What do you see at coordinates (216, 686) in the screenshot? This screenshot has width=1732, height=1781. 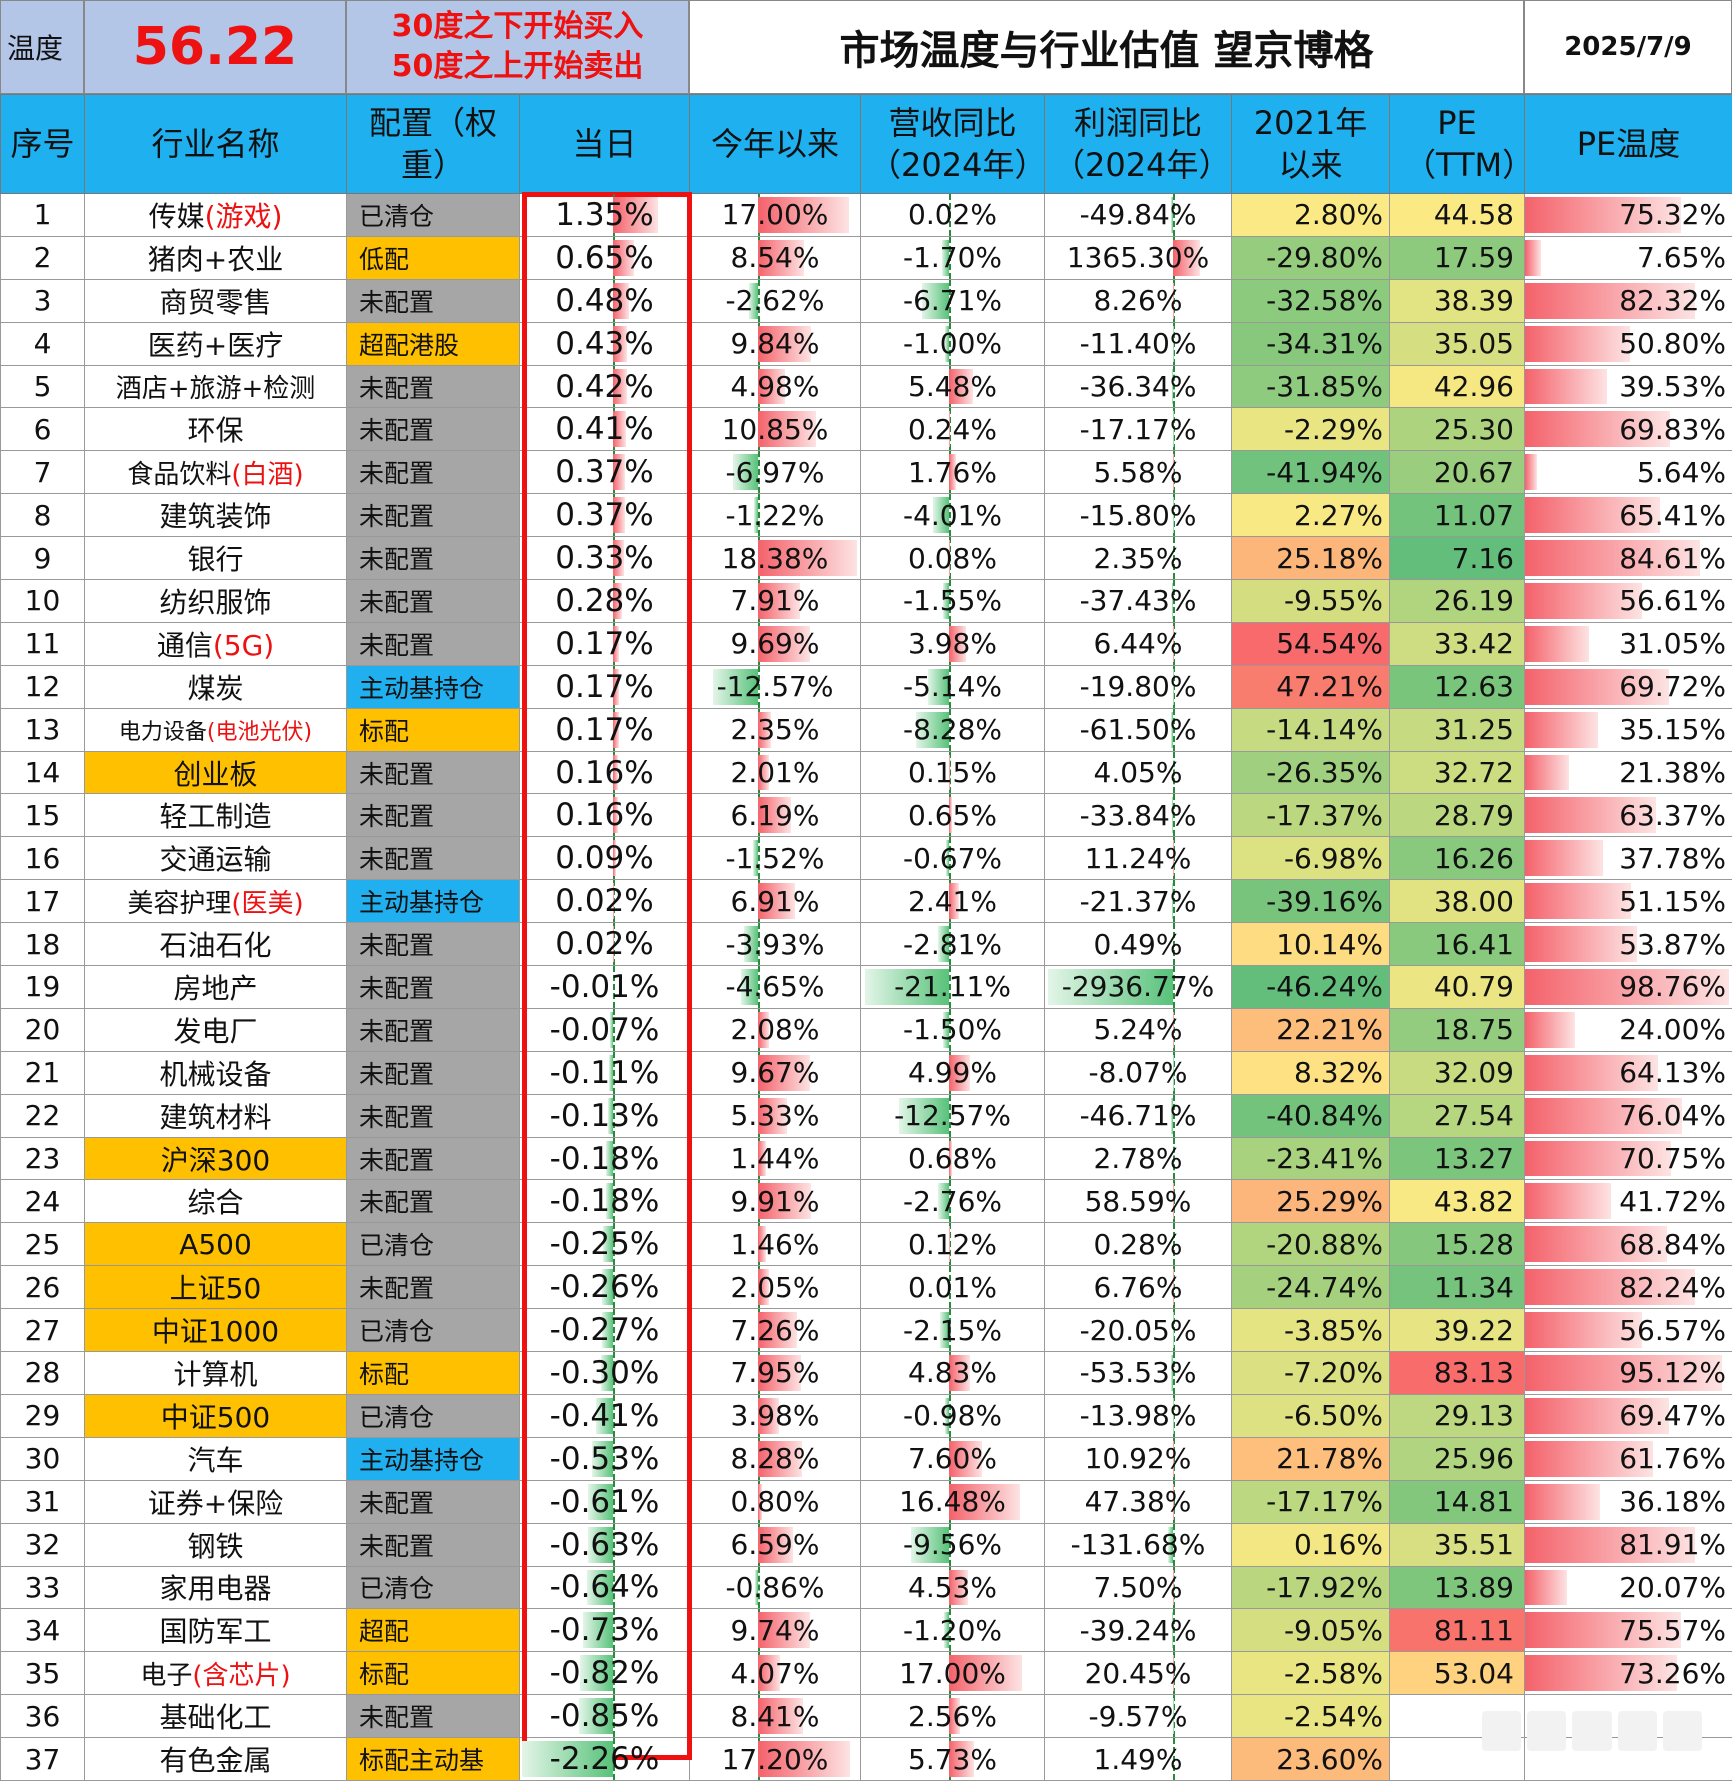 I see `industry-name: 煤炭` at bounding box center [216, 686].